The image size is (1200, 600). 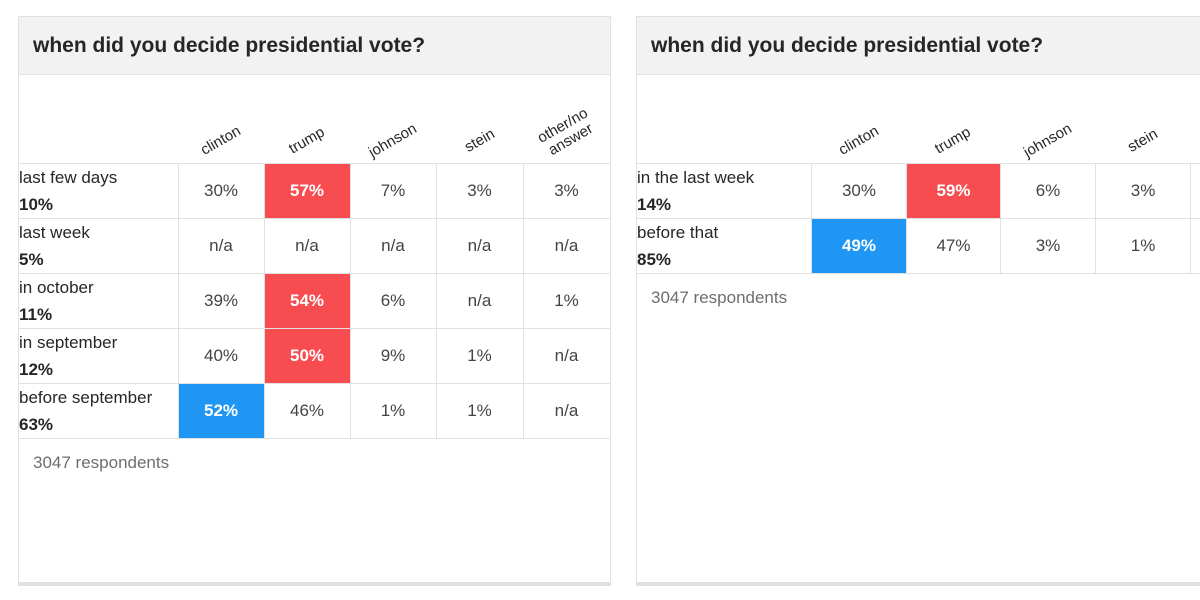 I want to click on table-row: before that 85% 49%47%3%1%n/a, so click(x=918, y=246).